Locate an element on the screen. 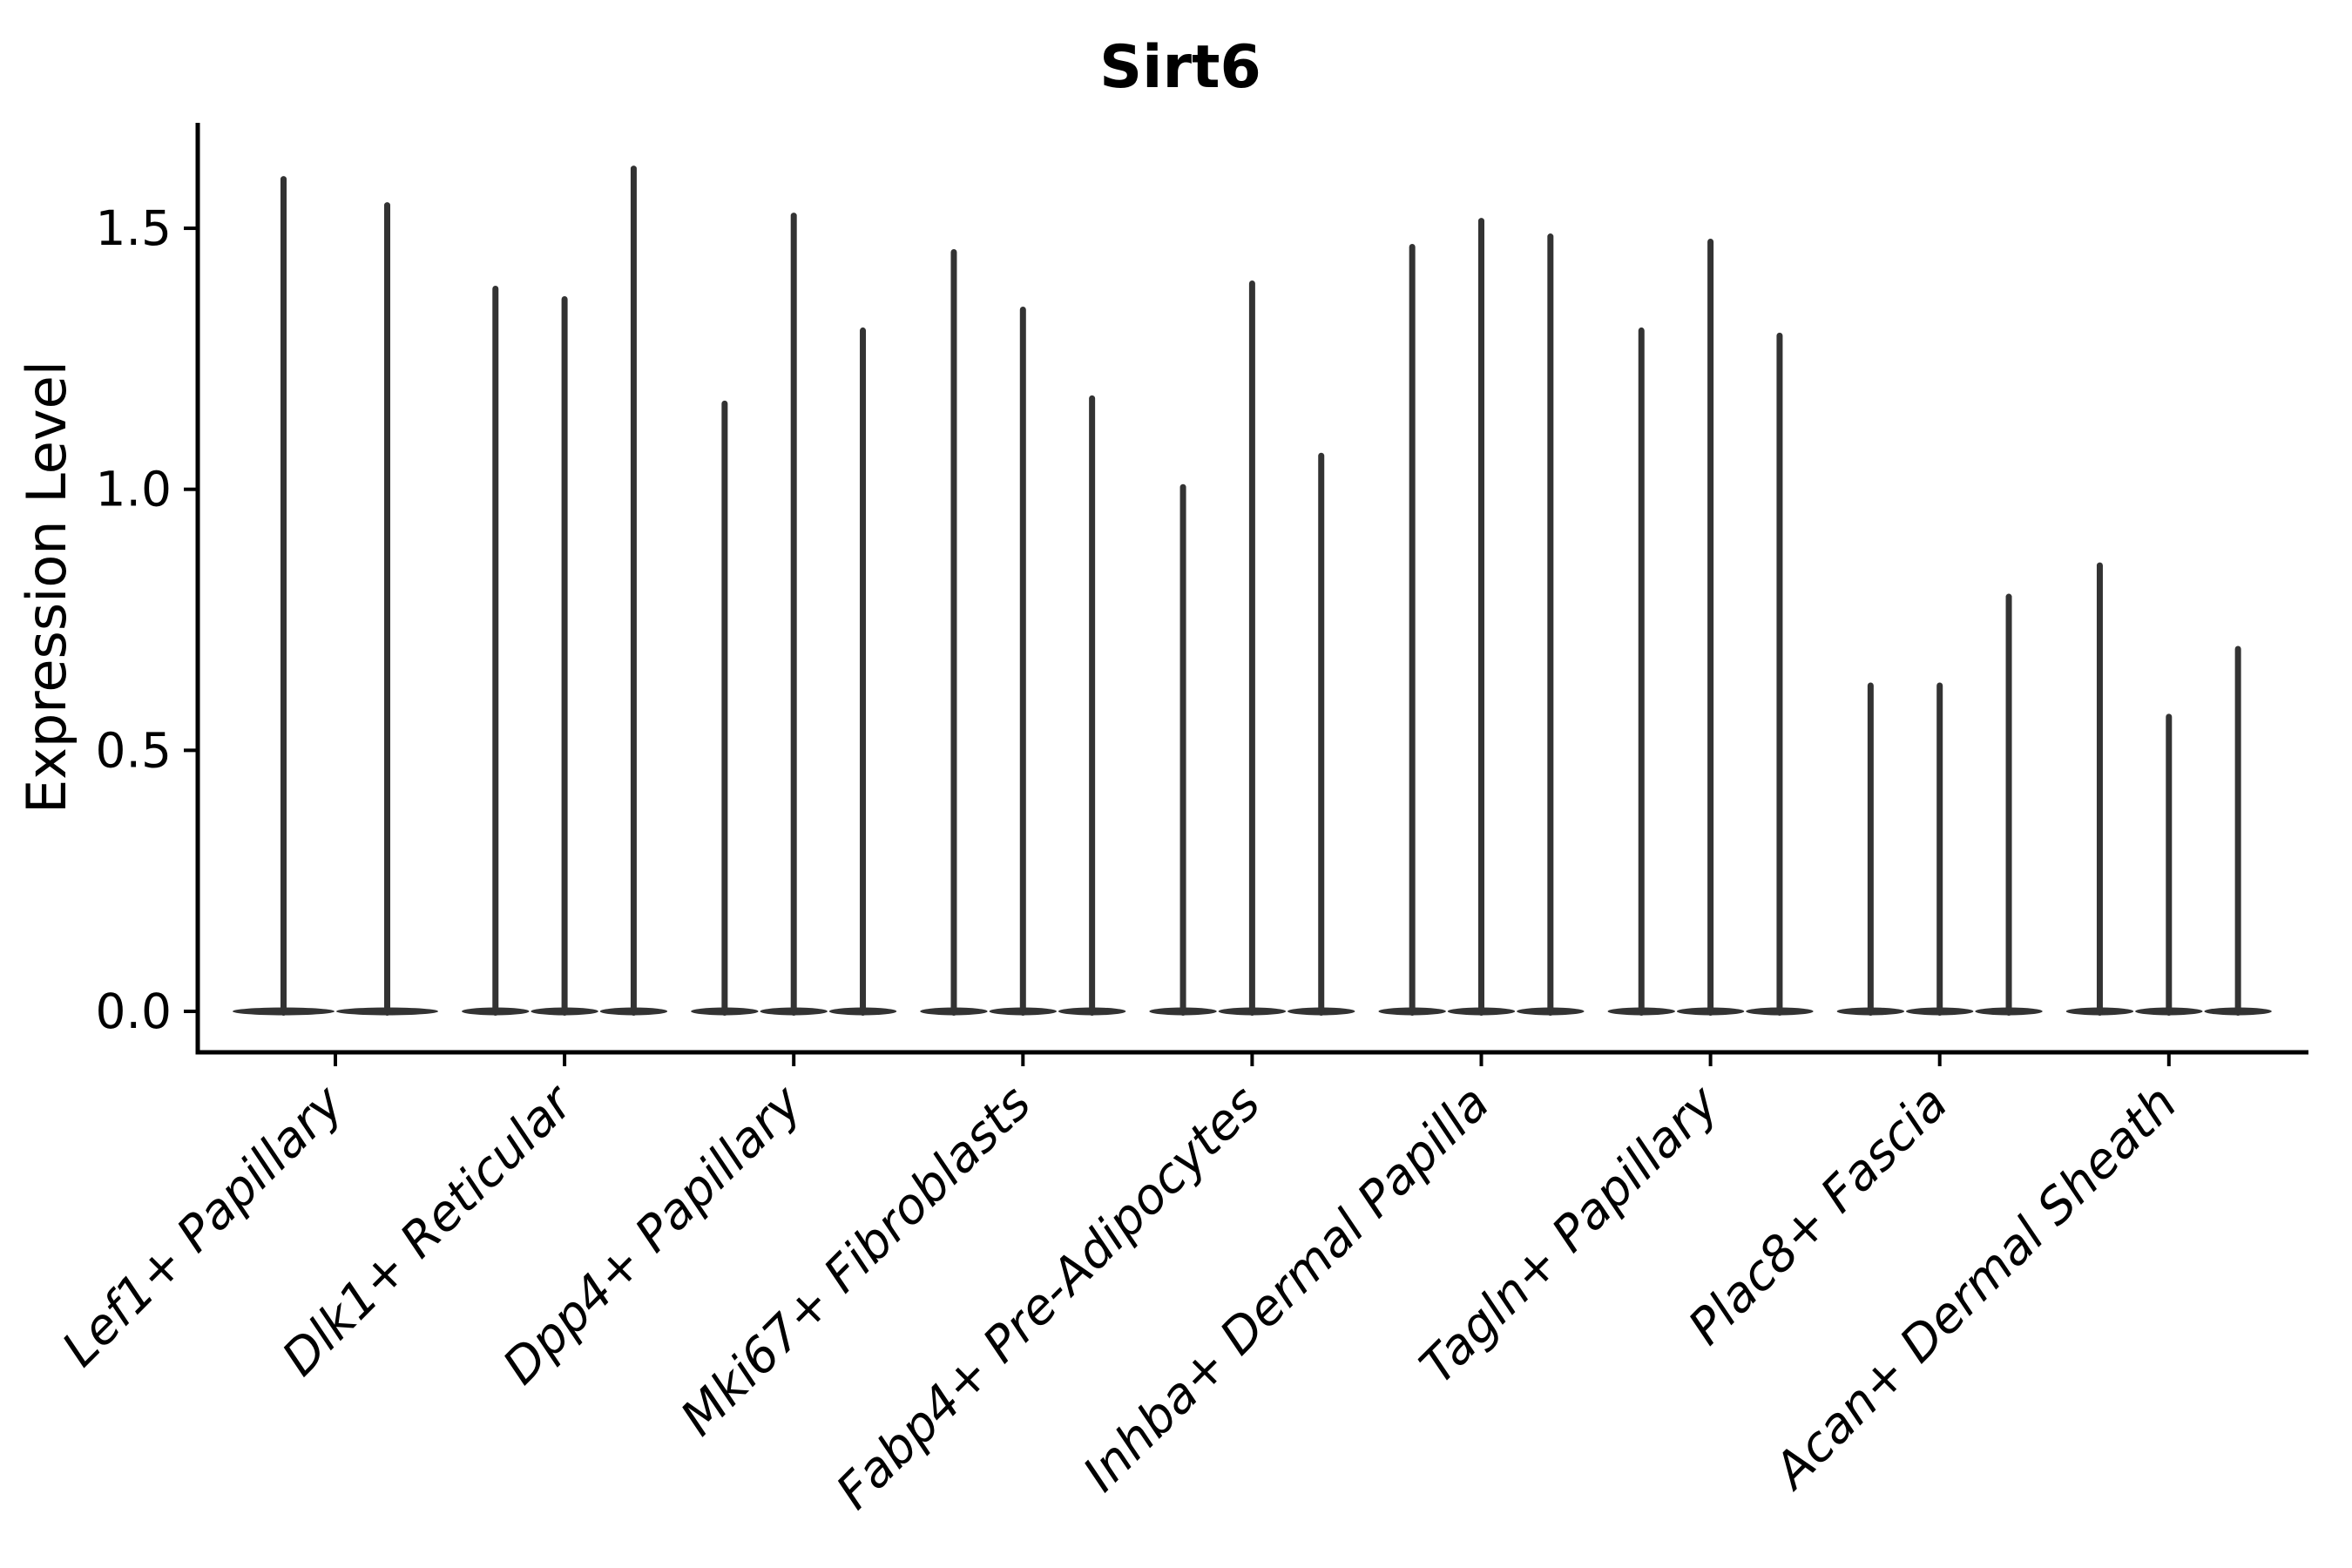 This screenshot has width=2352, height=1568. chart-title: Sirt6 is located at coordinates (1180, 67).